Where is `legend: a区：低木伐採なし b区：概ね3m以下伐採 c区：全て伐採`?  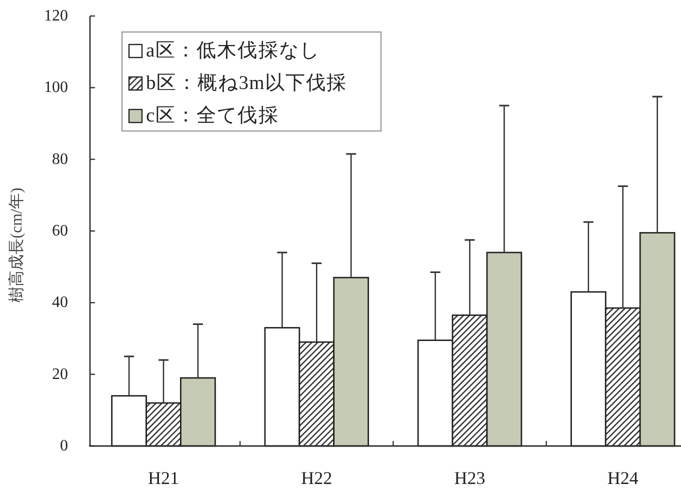
legend: a区：低木伐採なし b区：概ね3m以下伐採 c区：全て伐採 is located at coordinates (251, 81).